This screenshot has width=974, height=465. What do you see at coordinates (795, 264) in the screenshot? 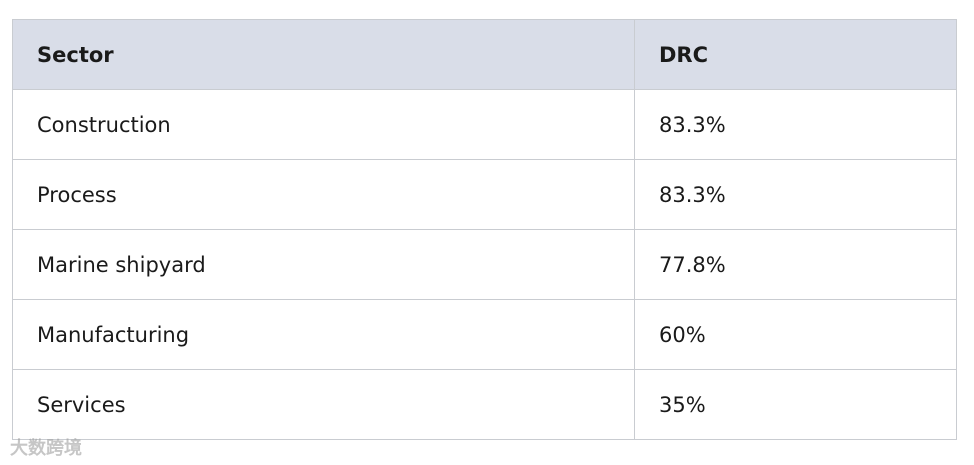
I see `table-cell: 77.8%` at bounding box center [795, 264].